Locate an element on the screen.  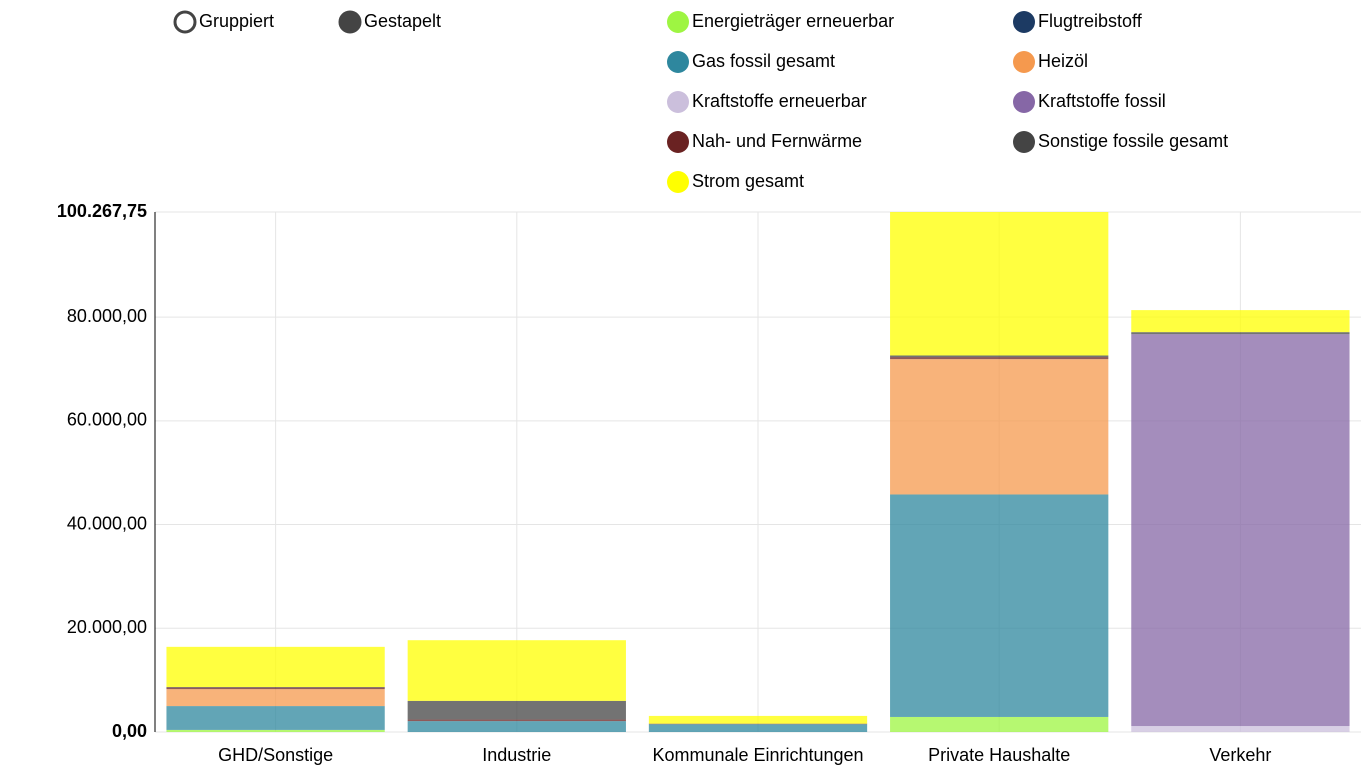
y-tick-label: 60.000,00 is located at coordinates (107, 420).